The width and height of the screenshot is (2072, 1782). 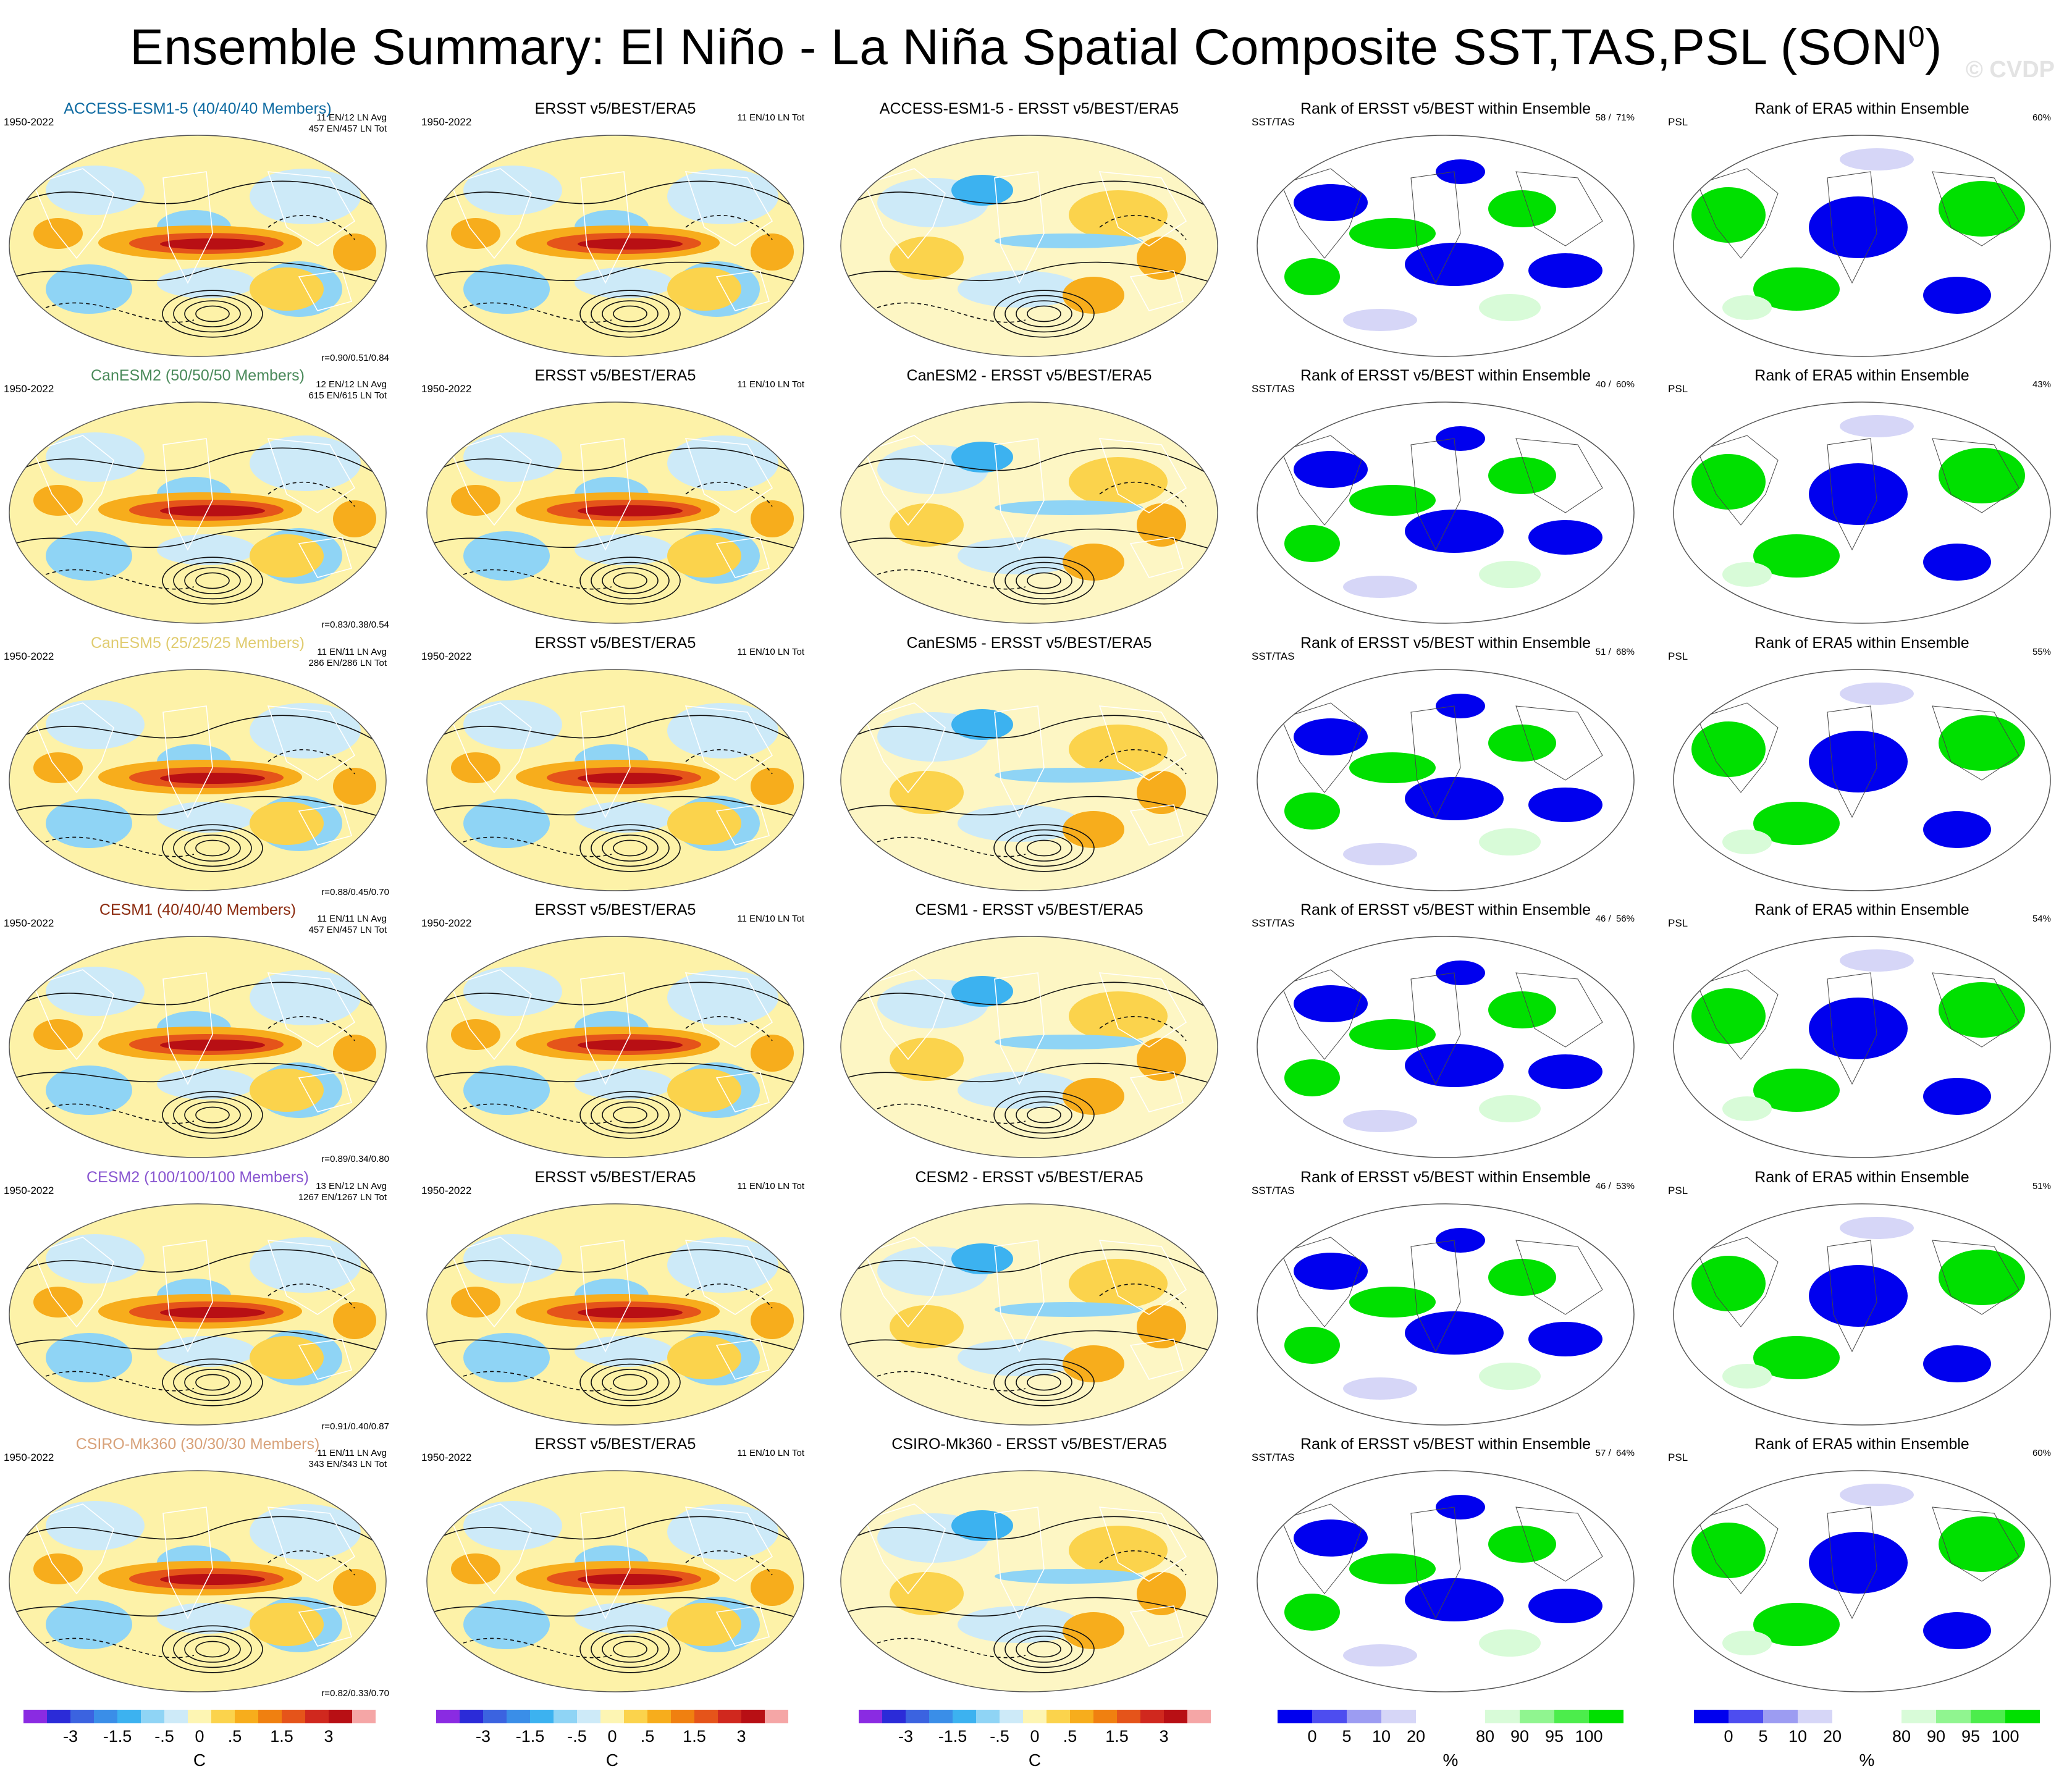 What do you see at coordinates (347, 657) in the screenshot?
I see `event-counts: 11 EN/11 LN Avg 286 EN/286 LN Tot` at bounding box center [347, 657].